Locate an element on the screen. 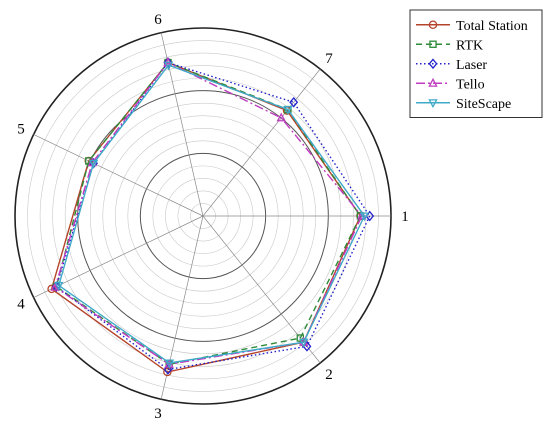 The height and width of the screenshot is (435, 550). legend: Total Station RTK Laser Tello SiteScape is located at coordinates (476, 63).